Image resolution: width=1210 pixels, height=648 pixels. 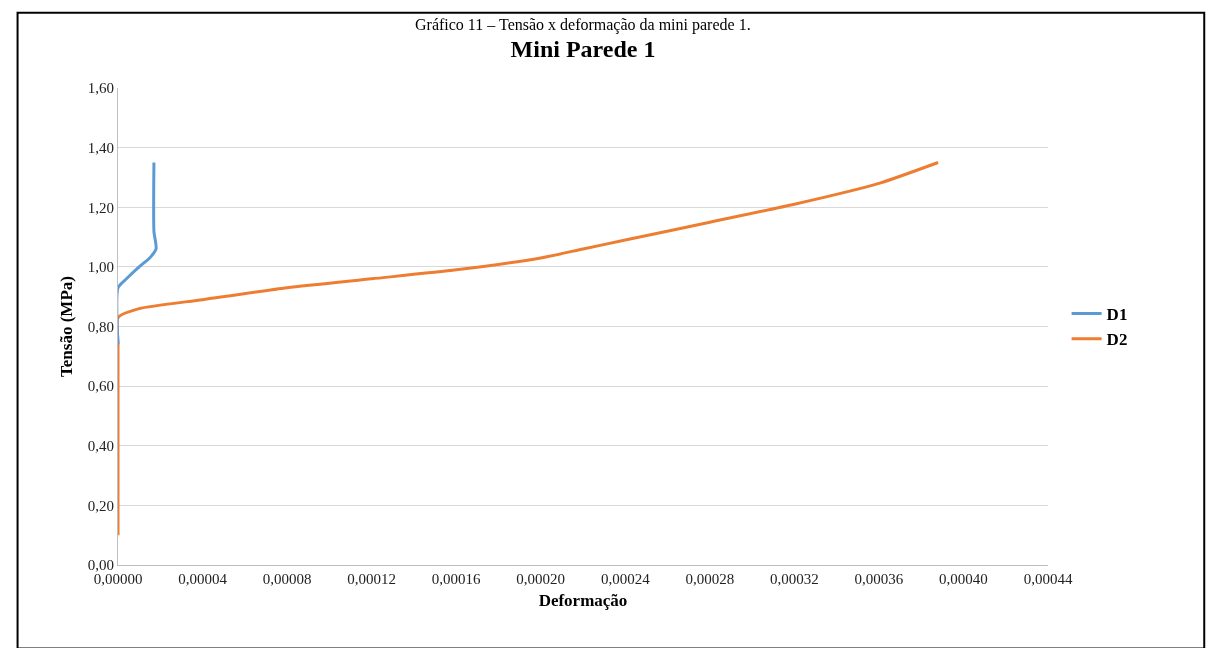 I want to click on y-axis-title: Tensão (MPa), so click(x=67, y=326).